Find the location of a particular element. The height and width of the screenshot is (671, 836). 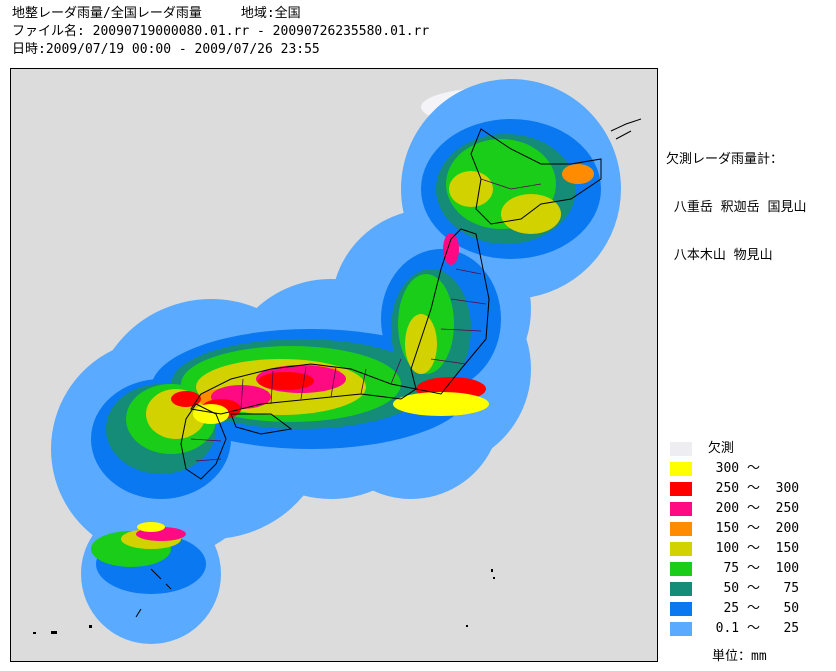

missing-radars-list-1: 八重岳 釈迦岳 国見山 is located at coordinates (736, 207).